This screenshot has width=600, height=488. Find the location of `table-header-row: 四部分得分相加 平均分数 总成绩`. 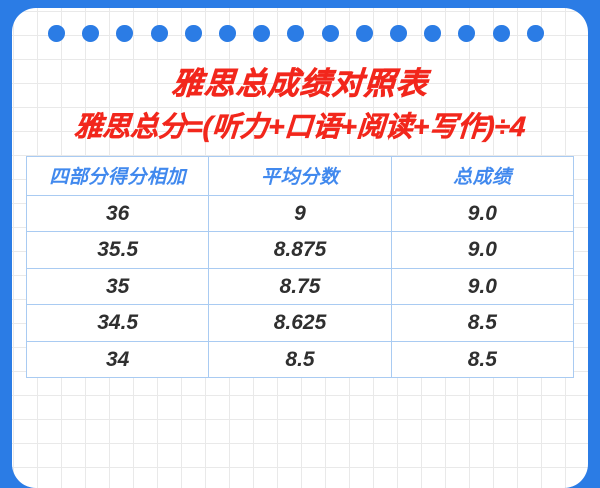

table-header-row: 四部分得分相加 平均分数 总成绩 is located at coordinates (300, 175).